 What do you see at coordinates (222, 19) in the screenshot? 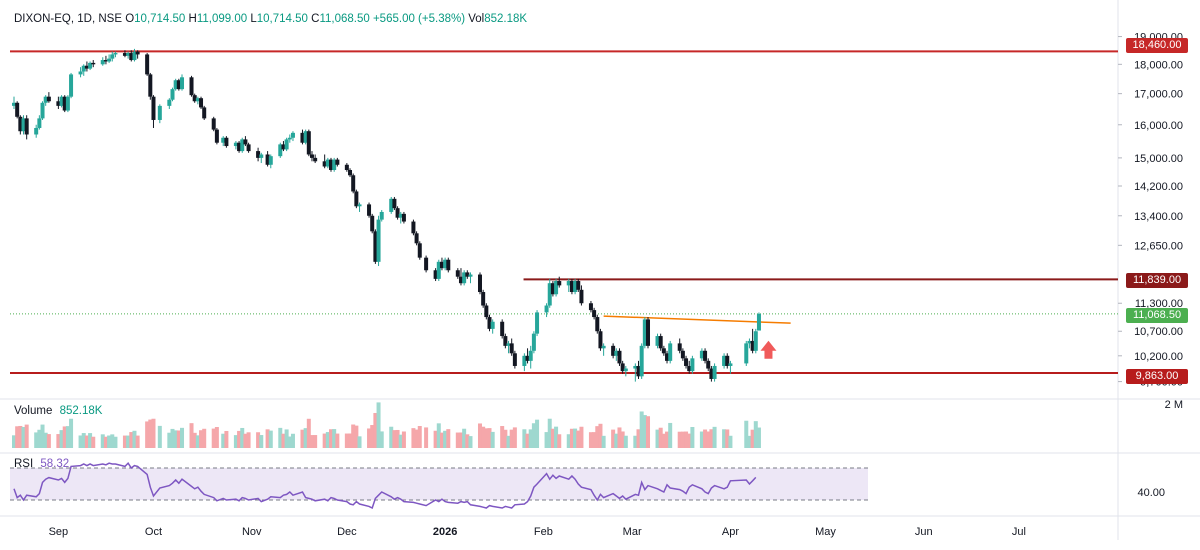
I see `high-value: 11,099.00` at bounding box center [222, 19].